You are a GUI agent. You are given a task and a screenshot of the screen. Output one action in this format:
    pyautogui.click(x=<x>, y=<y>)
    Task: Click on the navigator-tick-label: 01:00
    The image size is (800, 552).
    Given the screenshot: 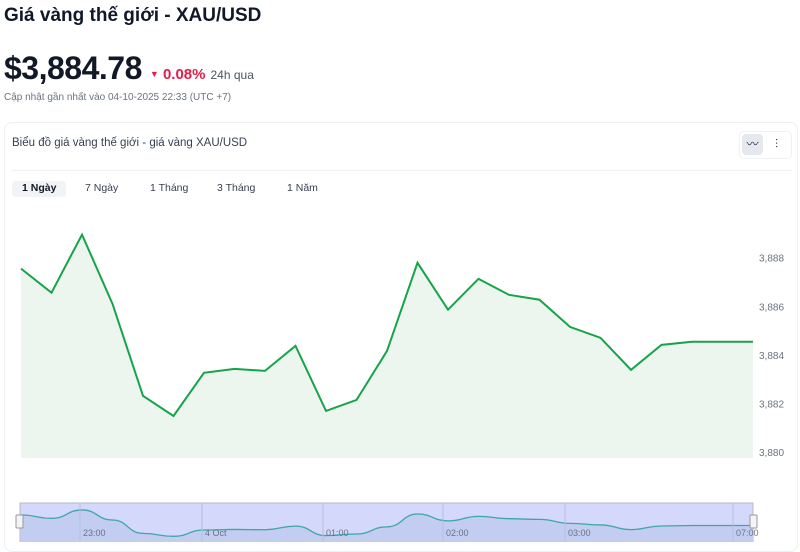 What is the action you would take?
    pyautogui.click(x=337, y=533)
    